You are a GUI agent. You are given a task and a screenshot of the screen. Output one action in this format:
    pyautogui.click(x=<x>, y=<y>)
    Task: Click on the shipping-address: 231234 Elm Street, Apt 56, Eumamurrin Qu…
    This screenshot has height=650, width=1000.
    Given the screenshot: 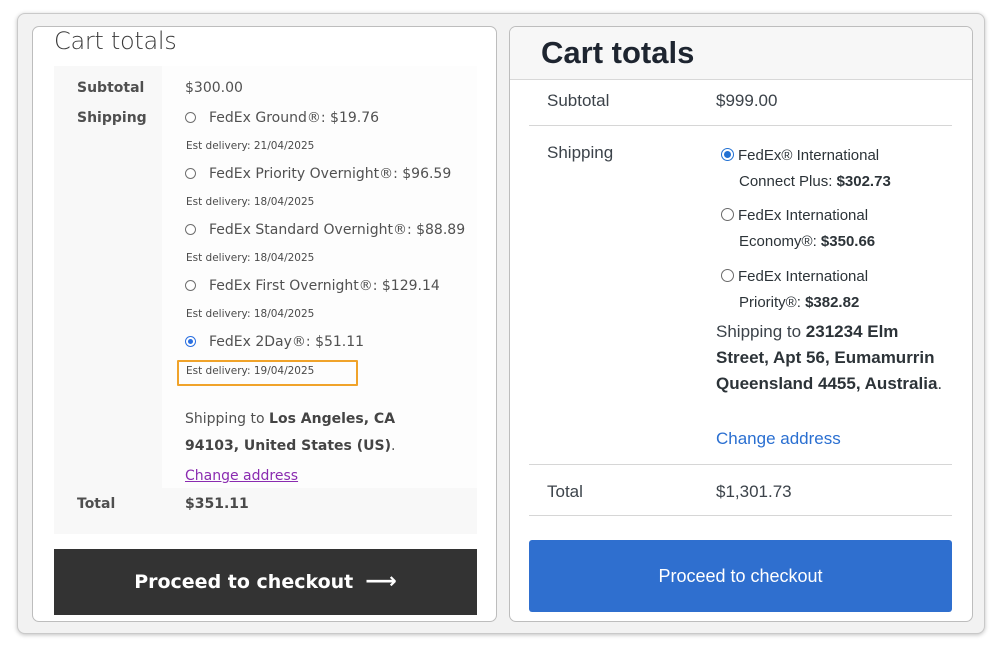 What is the action you would take?
    pyautogui.click(x=827, y=357)
    